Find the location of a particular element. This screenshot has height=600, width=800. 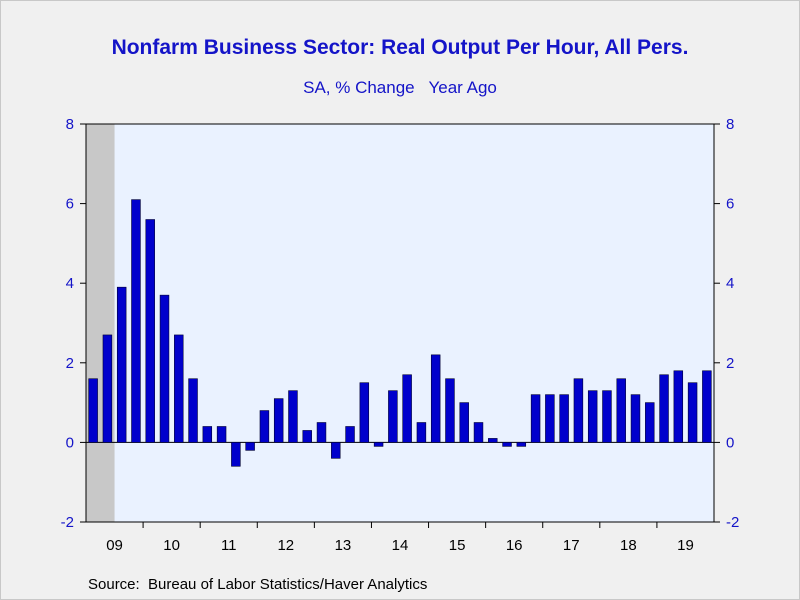

x-tick-label-10: 10 is located at coordinates (171, 545).